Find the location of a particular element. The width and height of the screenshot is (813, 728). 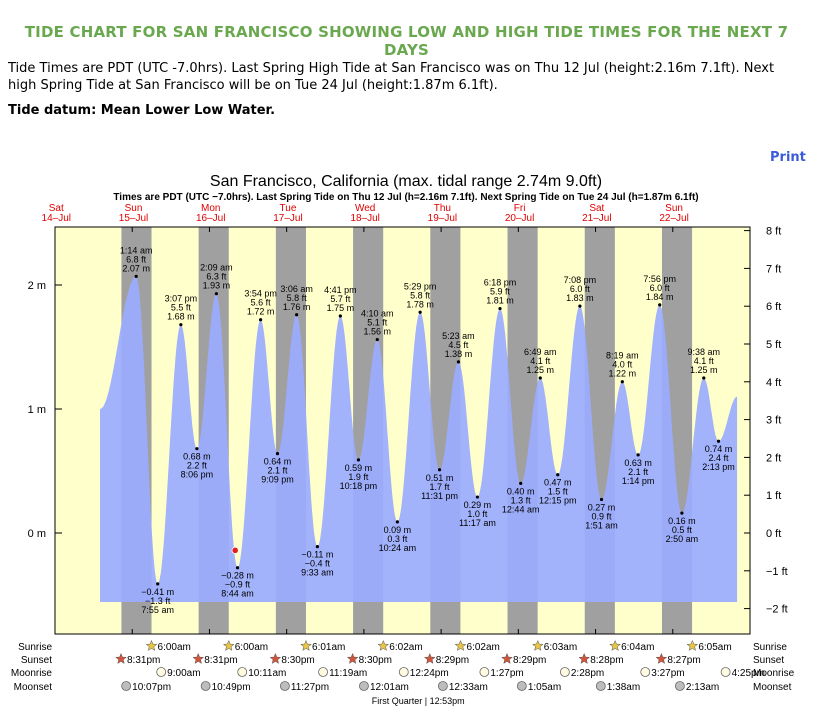

high-tide-label: 5.6 ft is located at coordinates (261, 303).